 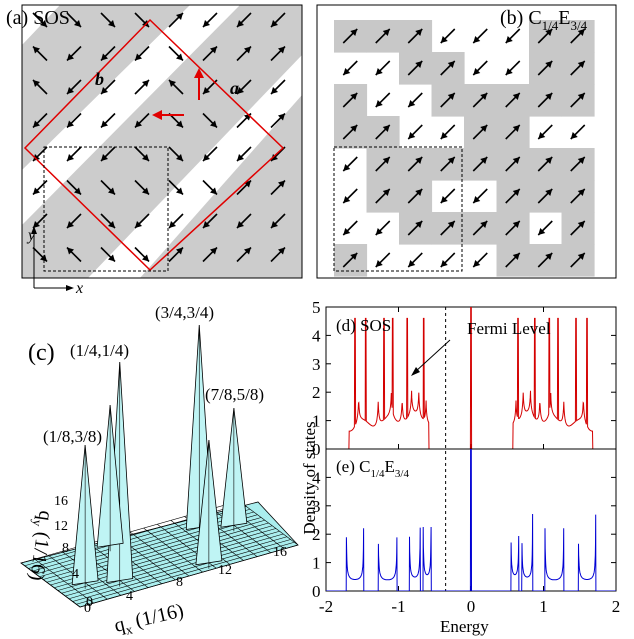 I want to click on panel-b-arrow-r7-c5, so click(x=513, y=260).